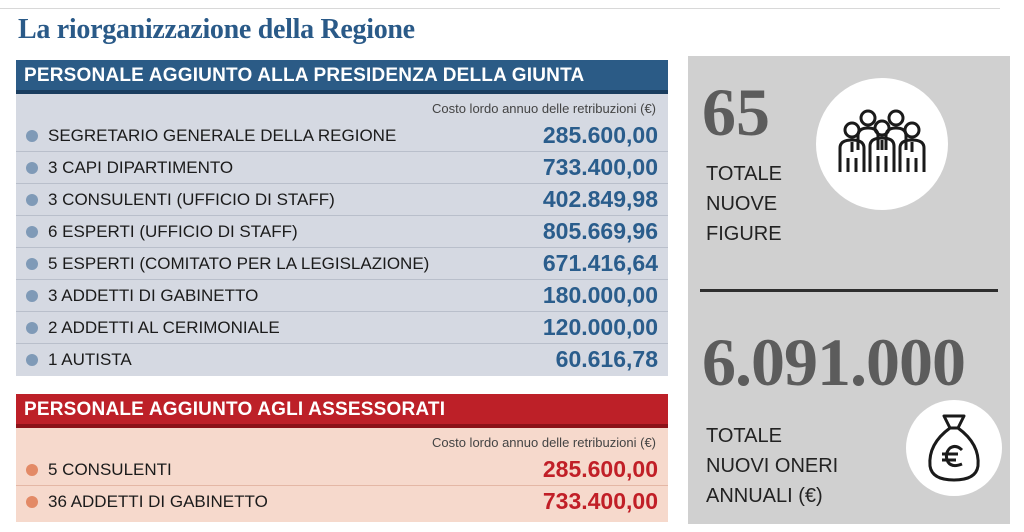 This screenshot has height=532, width=1024. I want to click on row-label: 5 ESPERTI (COMITATO PER LA LEGISLAZIONE), so click(239, 263).